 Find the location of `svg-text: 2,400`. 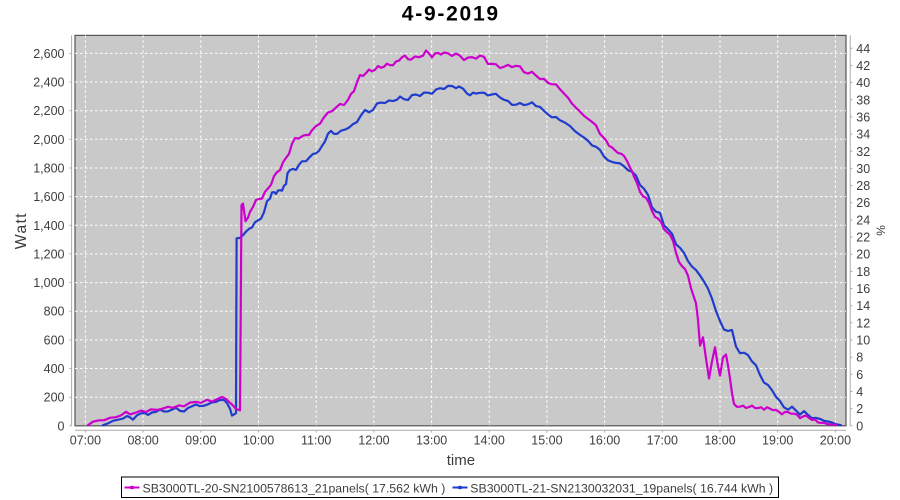

svg-text: 2,400 is located at coordinates (48, 83).